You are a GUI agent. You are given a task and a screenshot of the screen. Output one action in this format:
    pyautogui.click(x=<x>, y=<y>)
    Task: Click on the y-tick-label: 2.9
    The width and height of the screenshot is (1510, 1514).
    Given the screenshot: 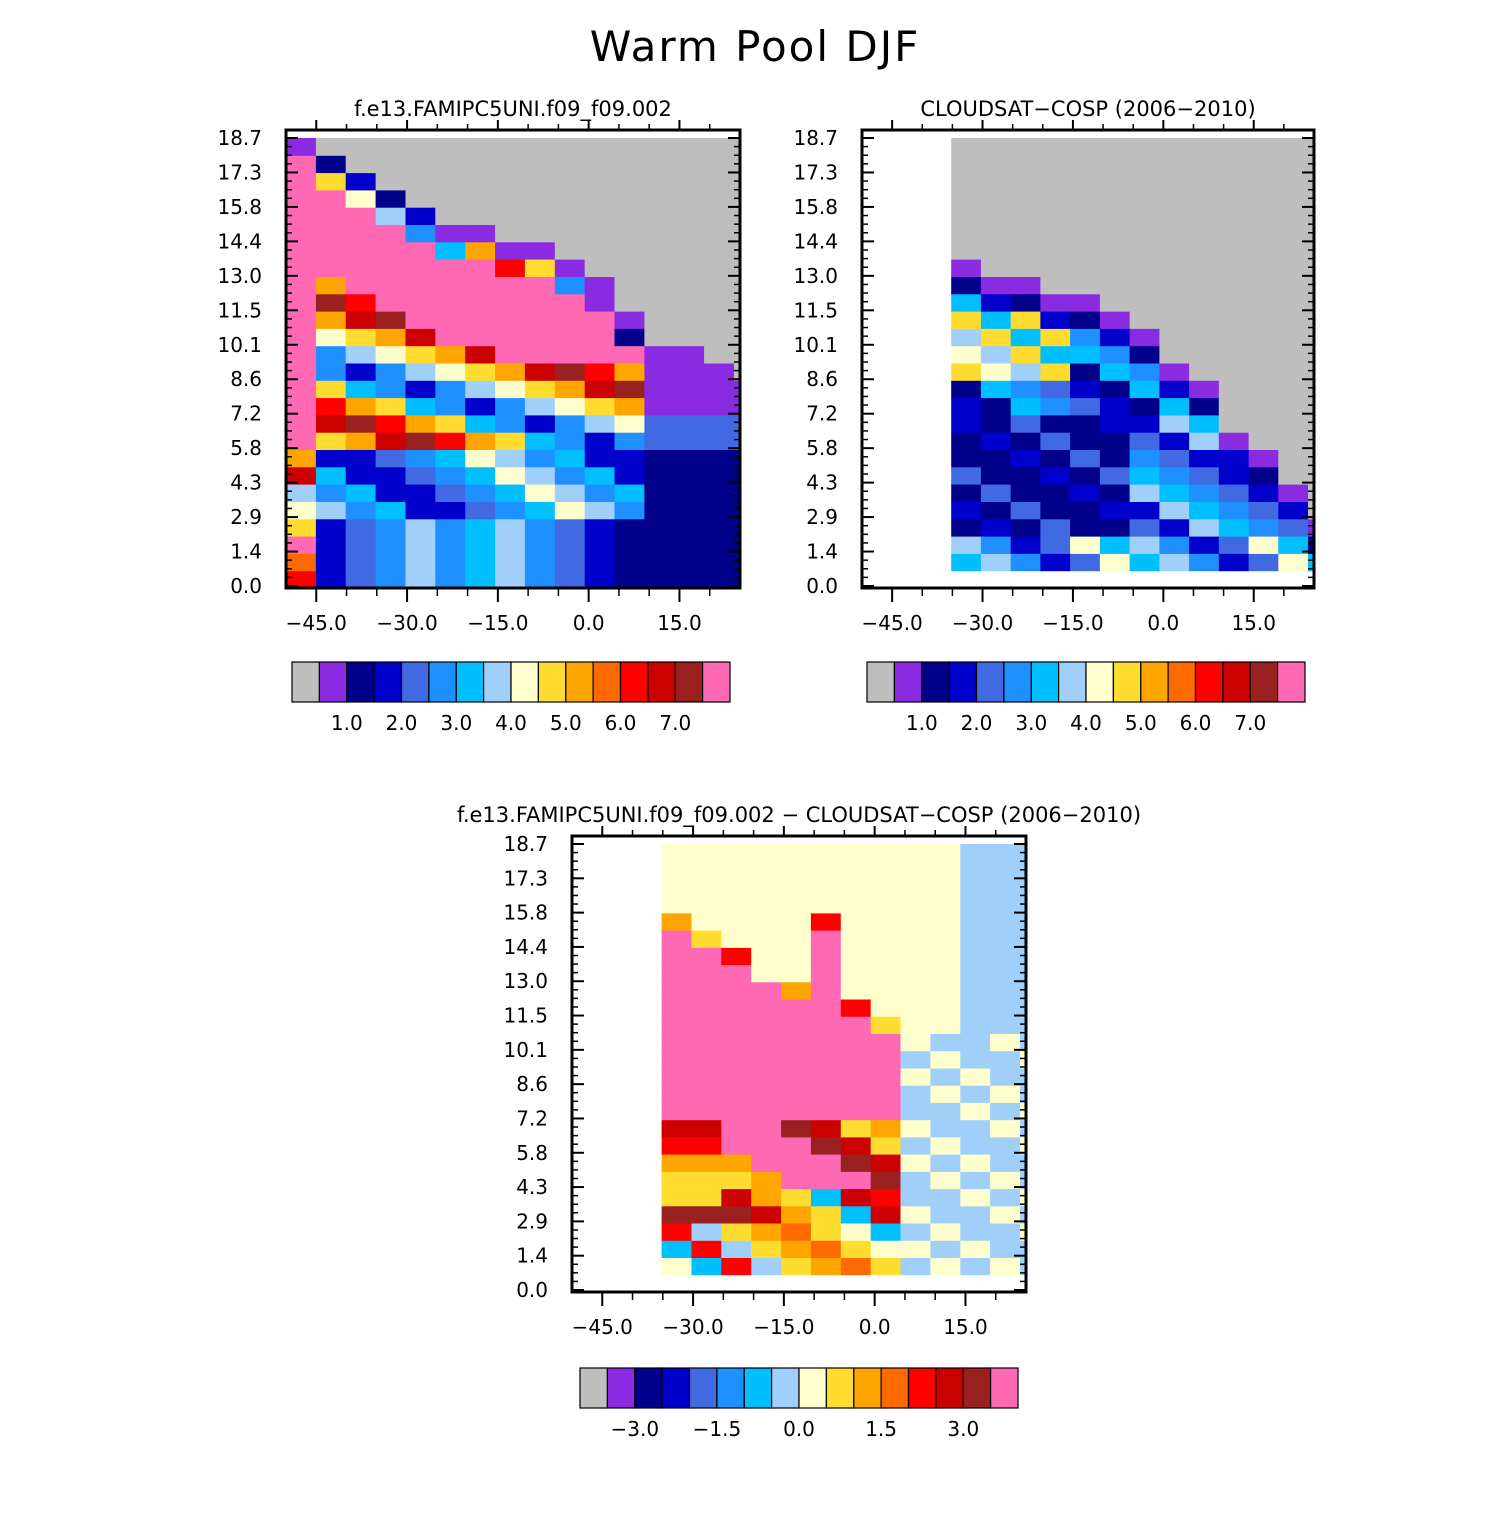 What is the action you would take?
    pyautogui.click(x=246, y=517)
    